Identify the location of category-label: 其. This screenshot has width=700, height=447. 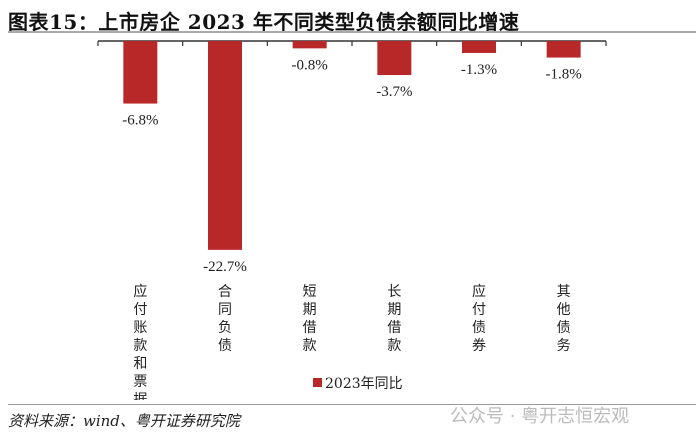
(564, 292).